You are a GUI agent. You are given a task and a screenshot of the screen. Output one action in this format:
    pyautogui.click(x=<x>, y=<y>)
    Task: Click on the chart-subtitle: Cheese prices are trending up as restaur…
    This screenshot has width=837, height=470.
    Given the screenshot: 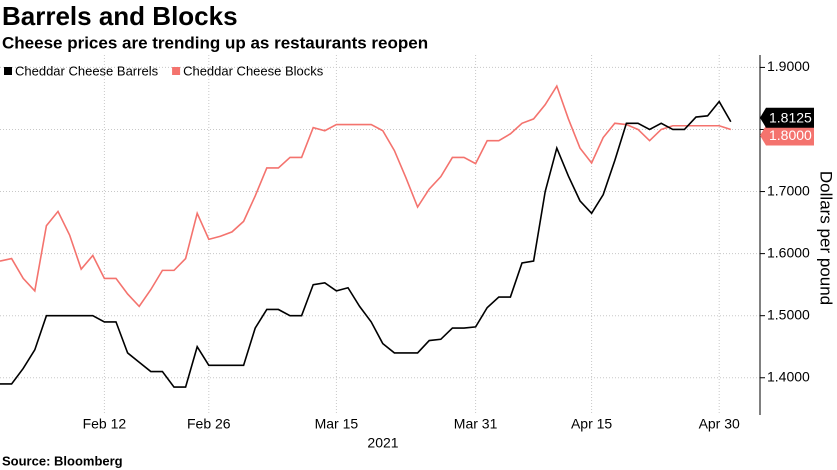 What is the action you would take?
    pyautogui.click(x=215, y=42)
    